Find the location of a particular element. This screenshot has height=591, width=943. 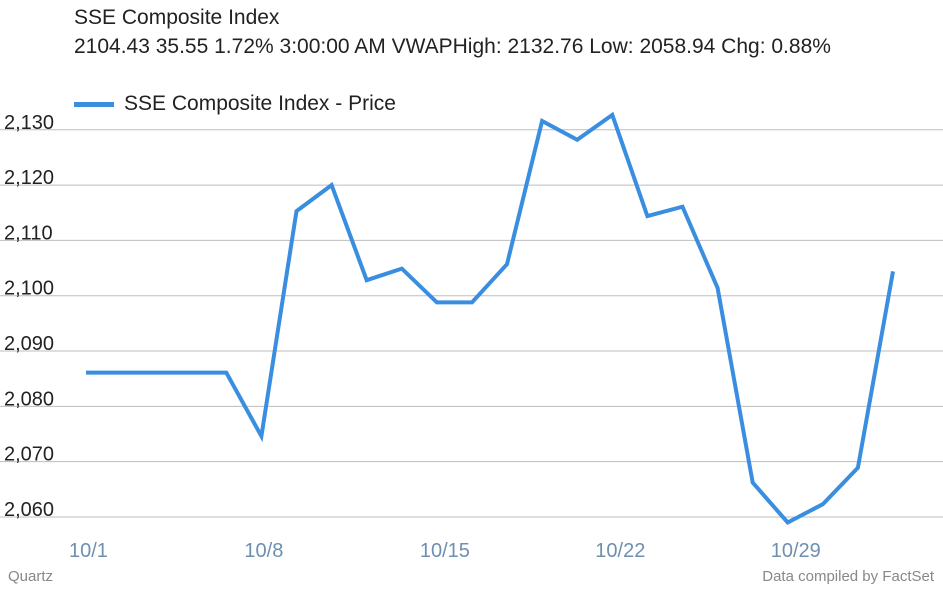

y-tick-label: 2,100 is located at coordinates (29, 289).